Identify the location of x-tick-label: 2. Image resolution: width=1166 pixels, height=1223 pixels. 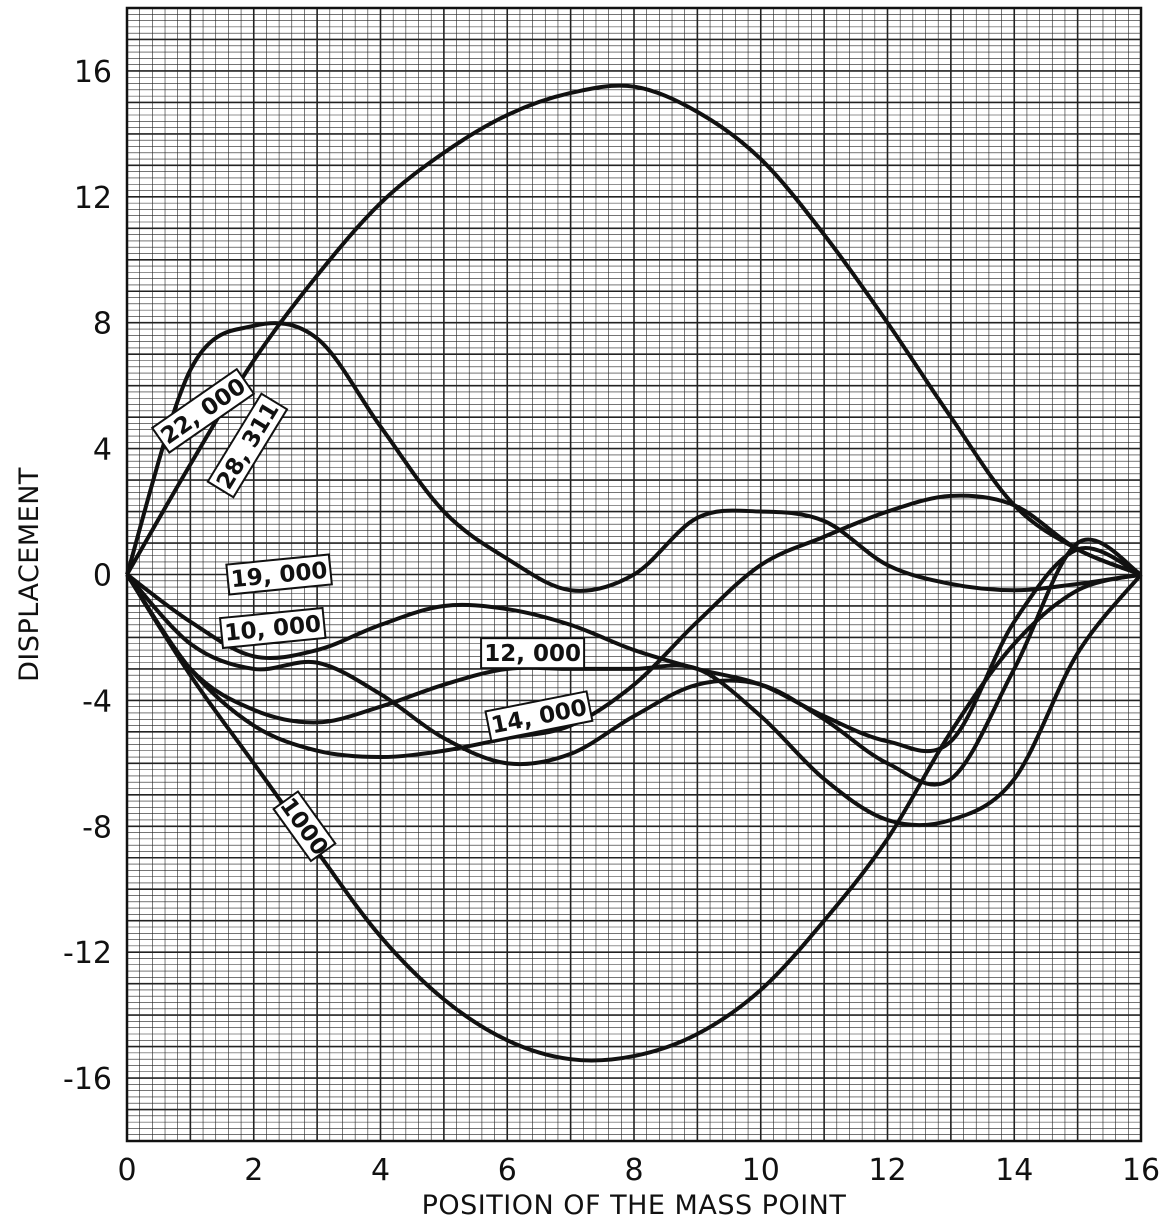
(253, 1170).